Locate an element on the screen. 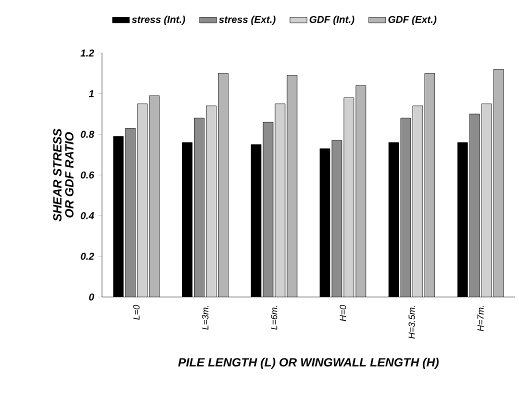 Image resolution: width=519 pixels, height=419 pixels. x-axis-title: PILE LENGTH (L) OR WINGWALL LENGTH (H) is located at coordinates (308, 363).